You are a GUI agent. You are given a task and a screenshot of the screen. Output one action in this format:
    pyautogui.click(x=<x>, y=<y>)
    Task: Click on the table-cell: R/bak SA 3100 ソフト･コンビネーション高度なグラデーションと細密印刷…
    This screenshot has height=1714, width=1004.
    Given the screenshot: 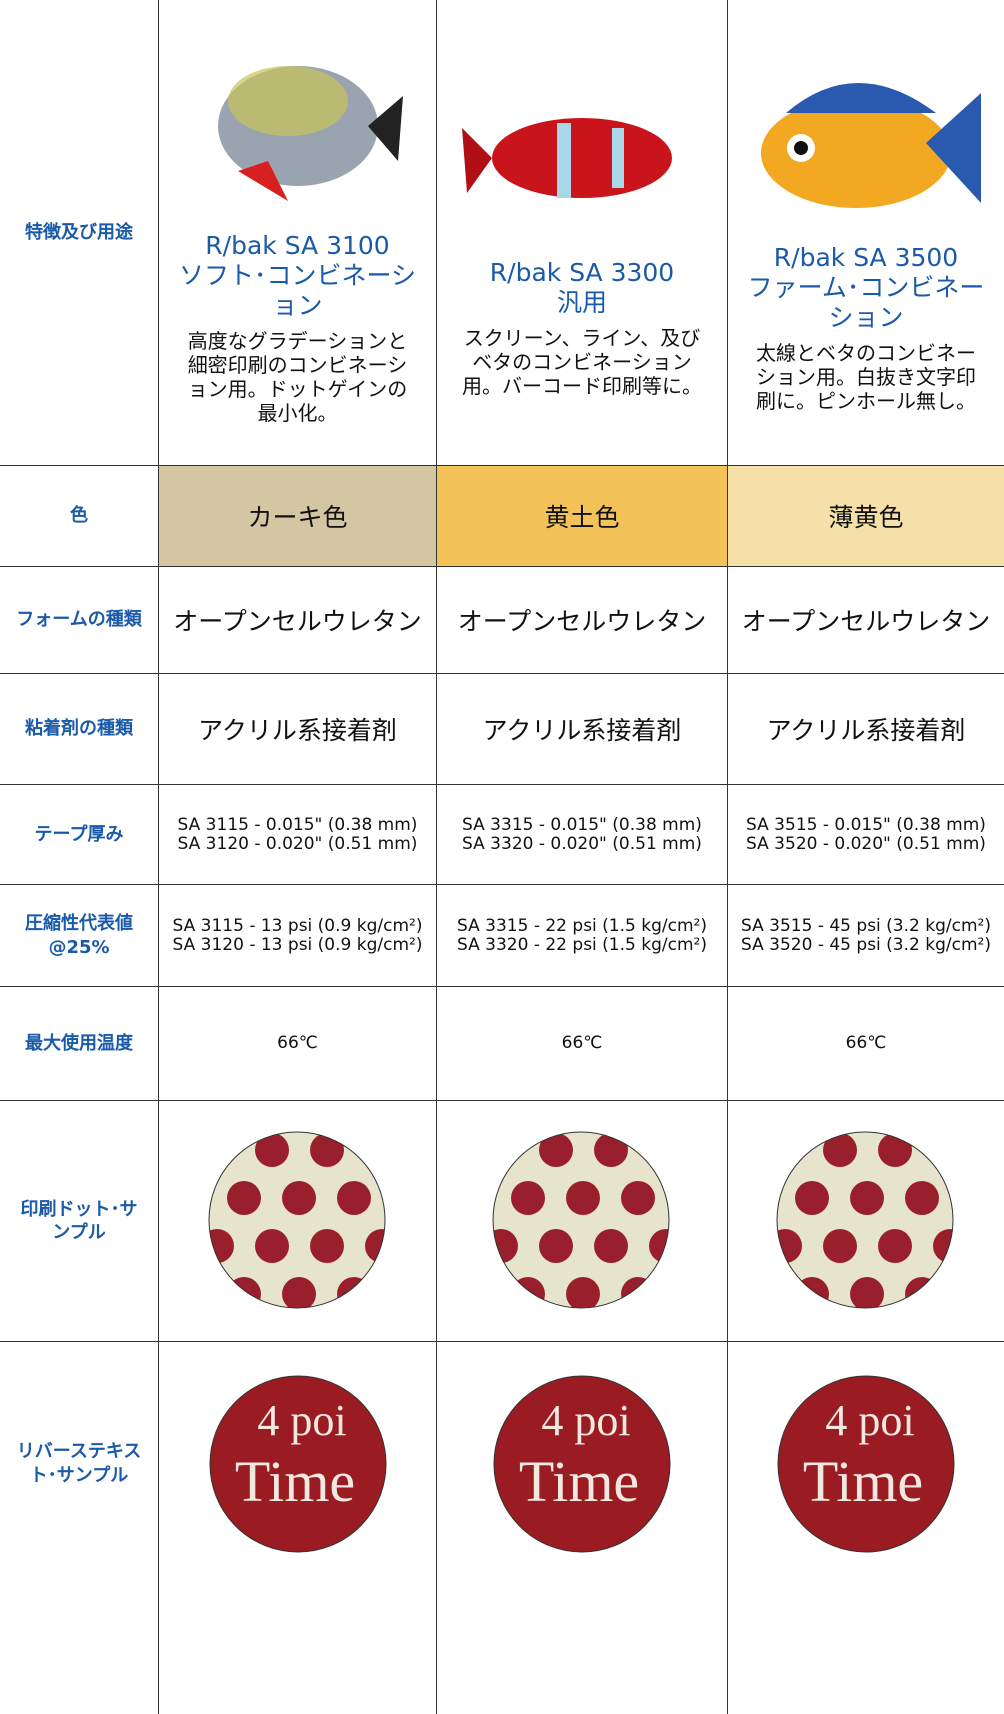 What is the action you would take?
    pyautogui.click(x=297, y=233)
    